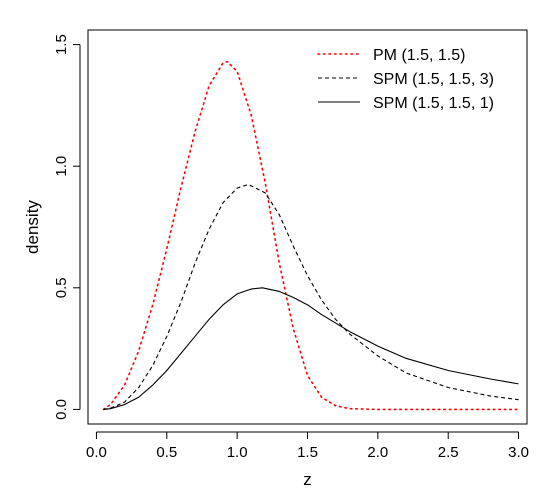  I want to click on legend-label-1: PM (1.5, 1.5), so click(419, 55).